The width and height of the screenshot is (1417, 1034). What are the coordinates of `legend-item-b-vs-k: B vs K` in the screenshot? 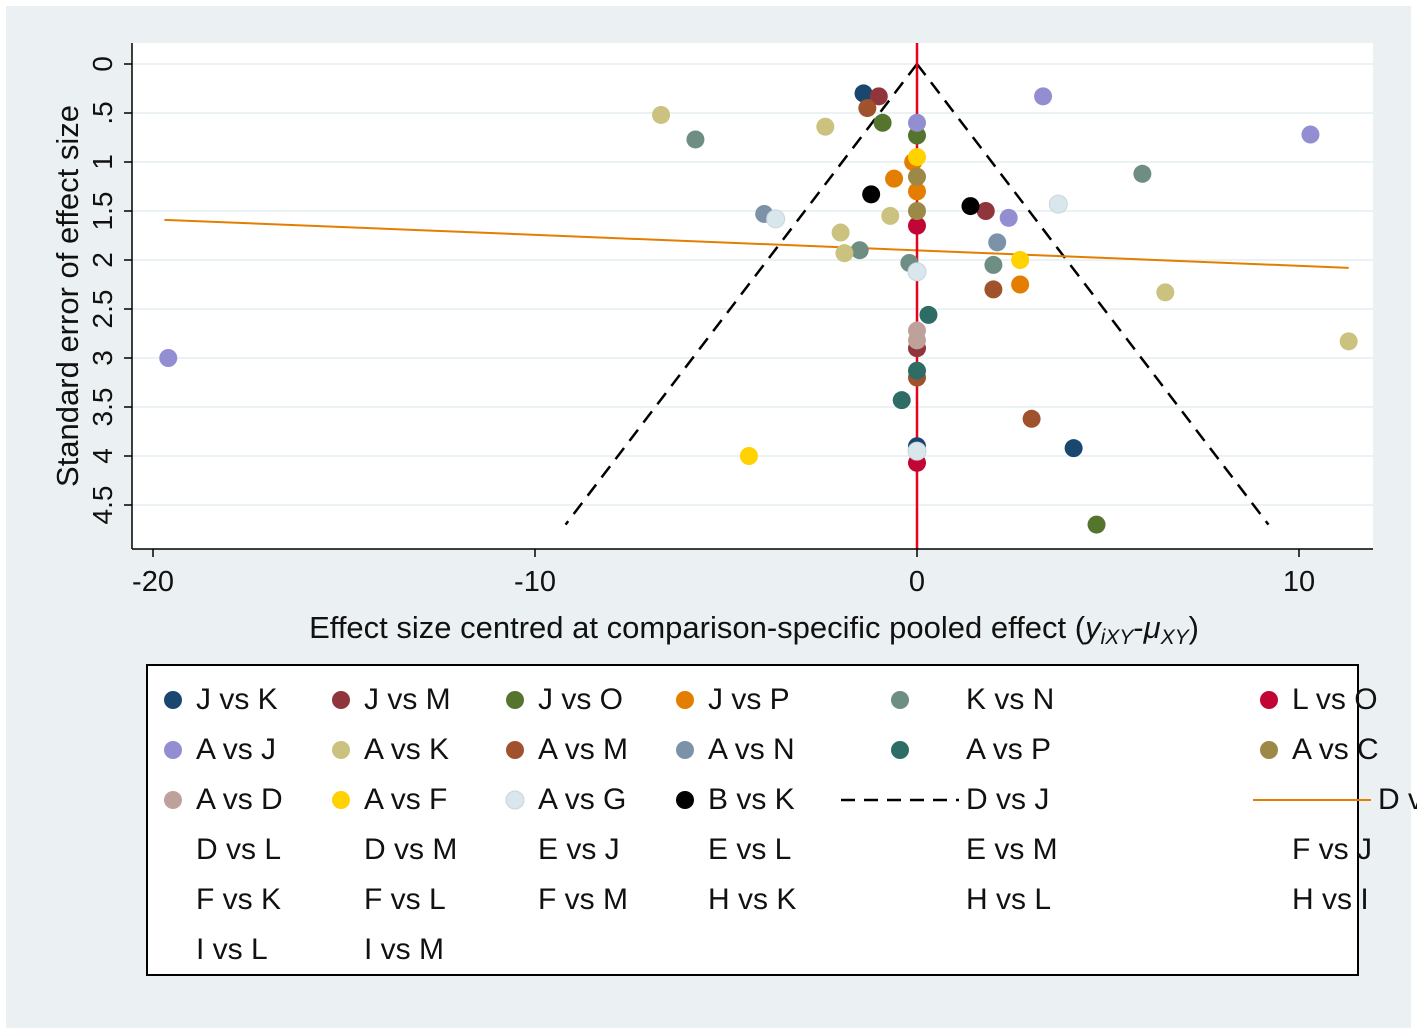 It's located at (731, 800).